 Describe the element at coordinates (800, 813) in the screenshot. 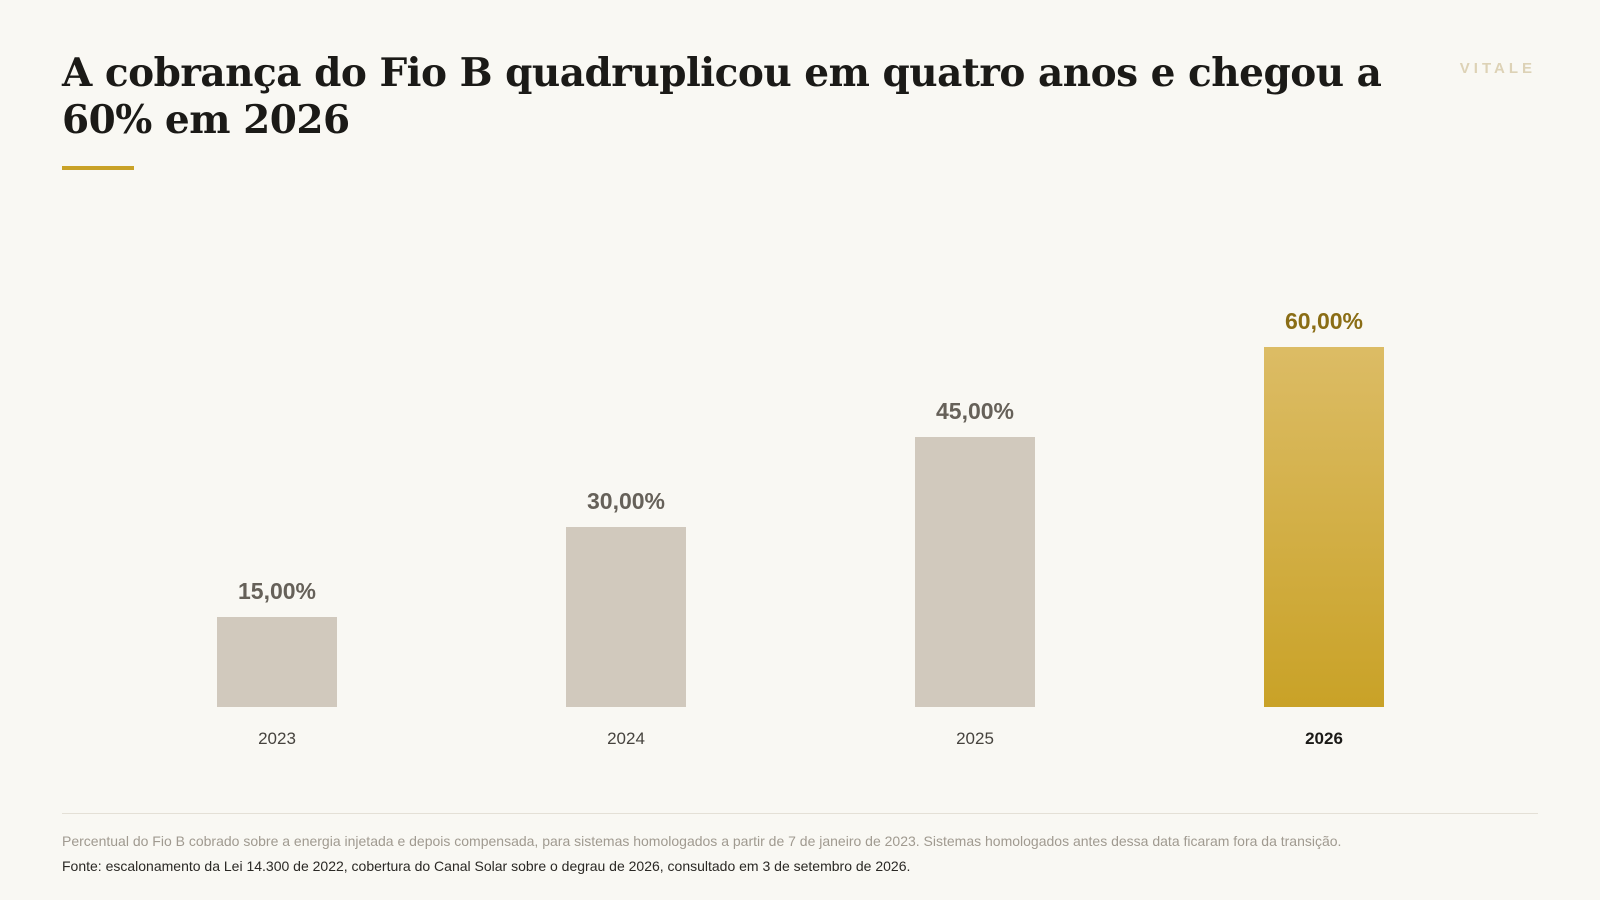

I see `footer-divider` at that location.